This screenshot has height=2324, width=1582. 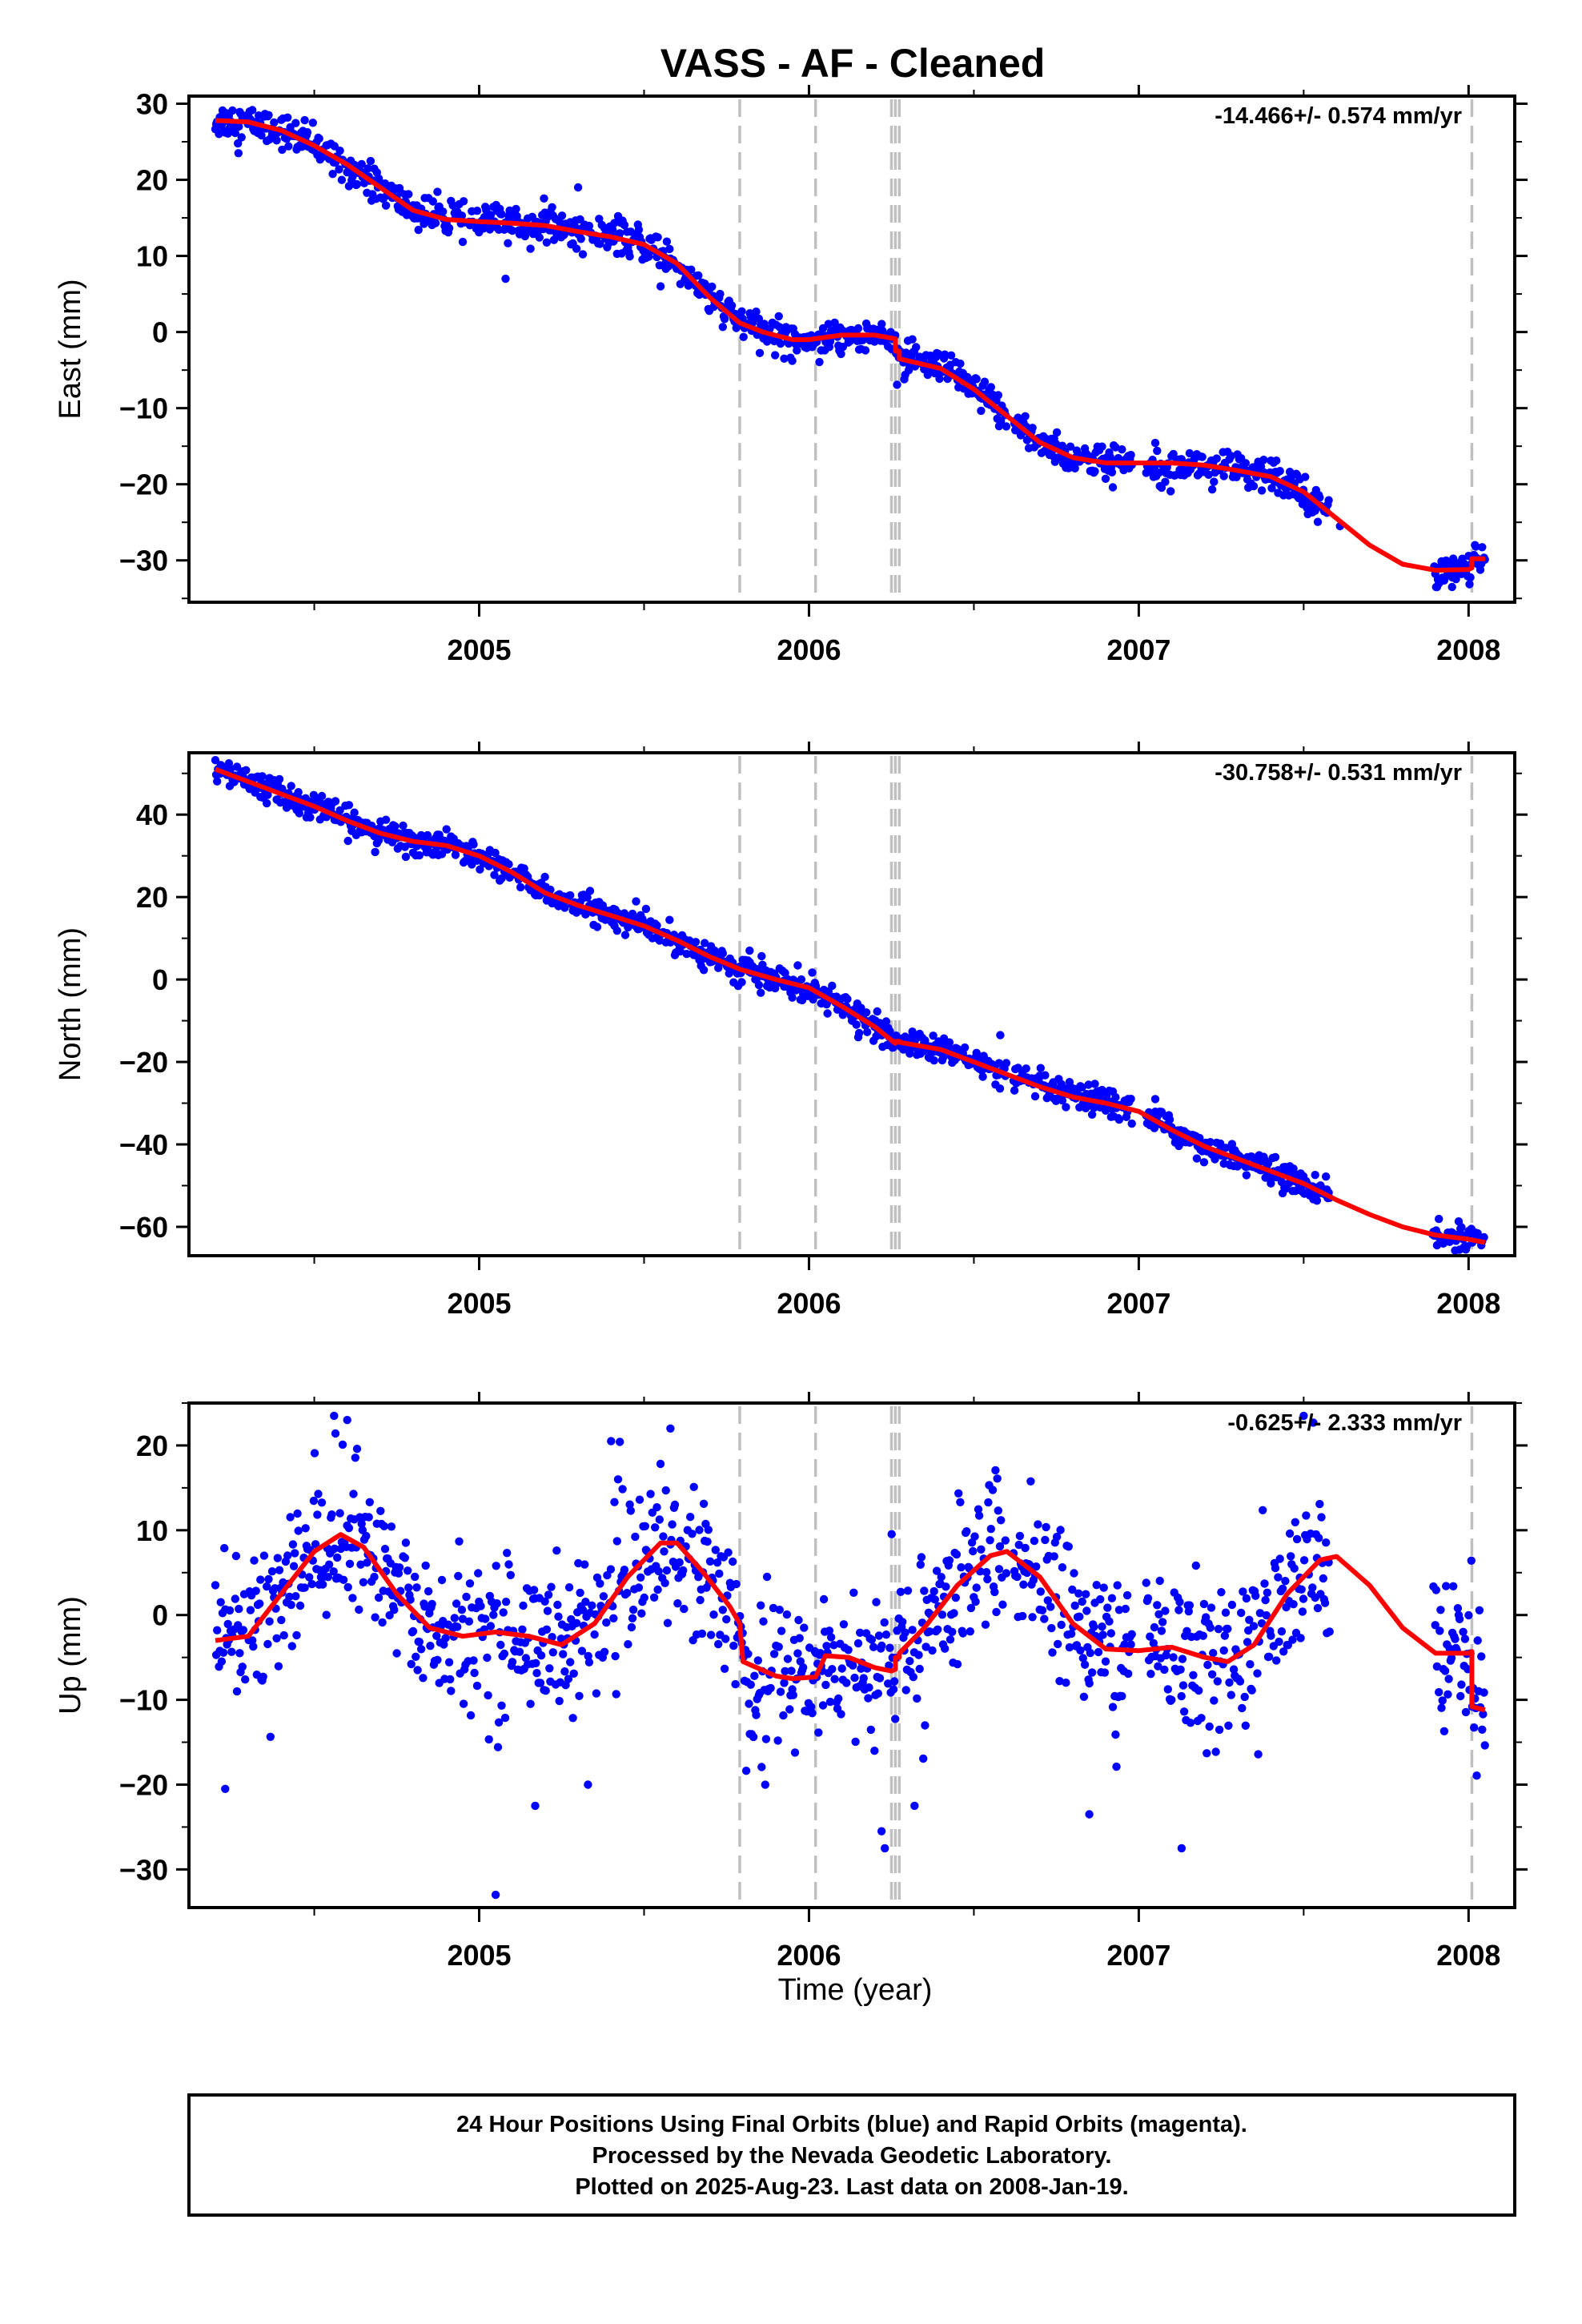 I want to click on y-tick-label: 0, so click(x=160, y=332).